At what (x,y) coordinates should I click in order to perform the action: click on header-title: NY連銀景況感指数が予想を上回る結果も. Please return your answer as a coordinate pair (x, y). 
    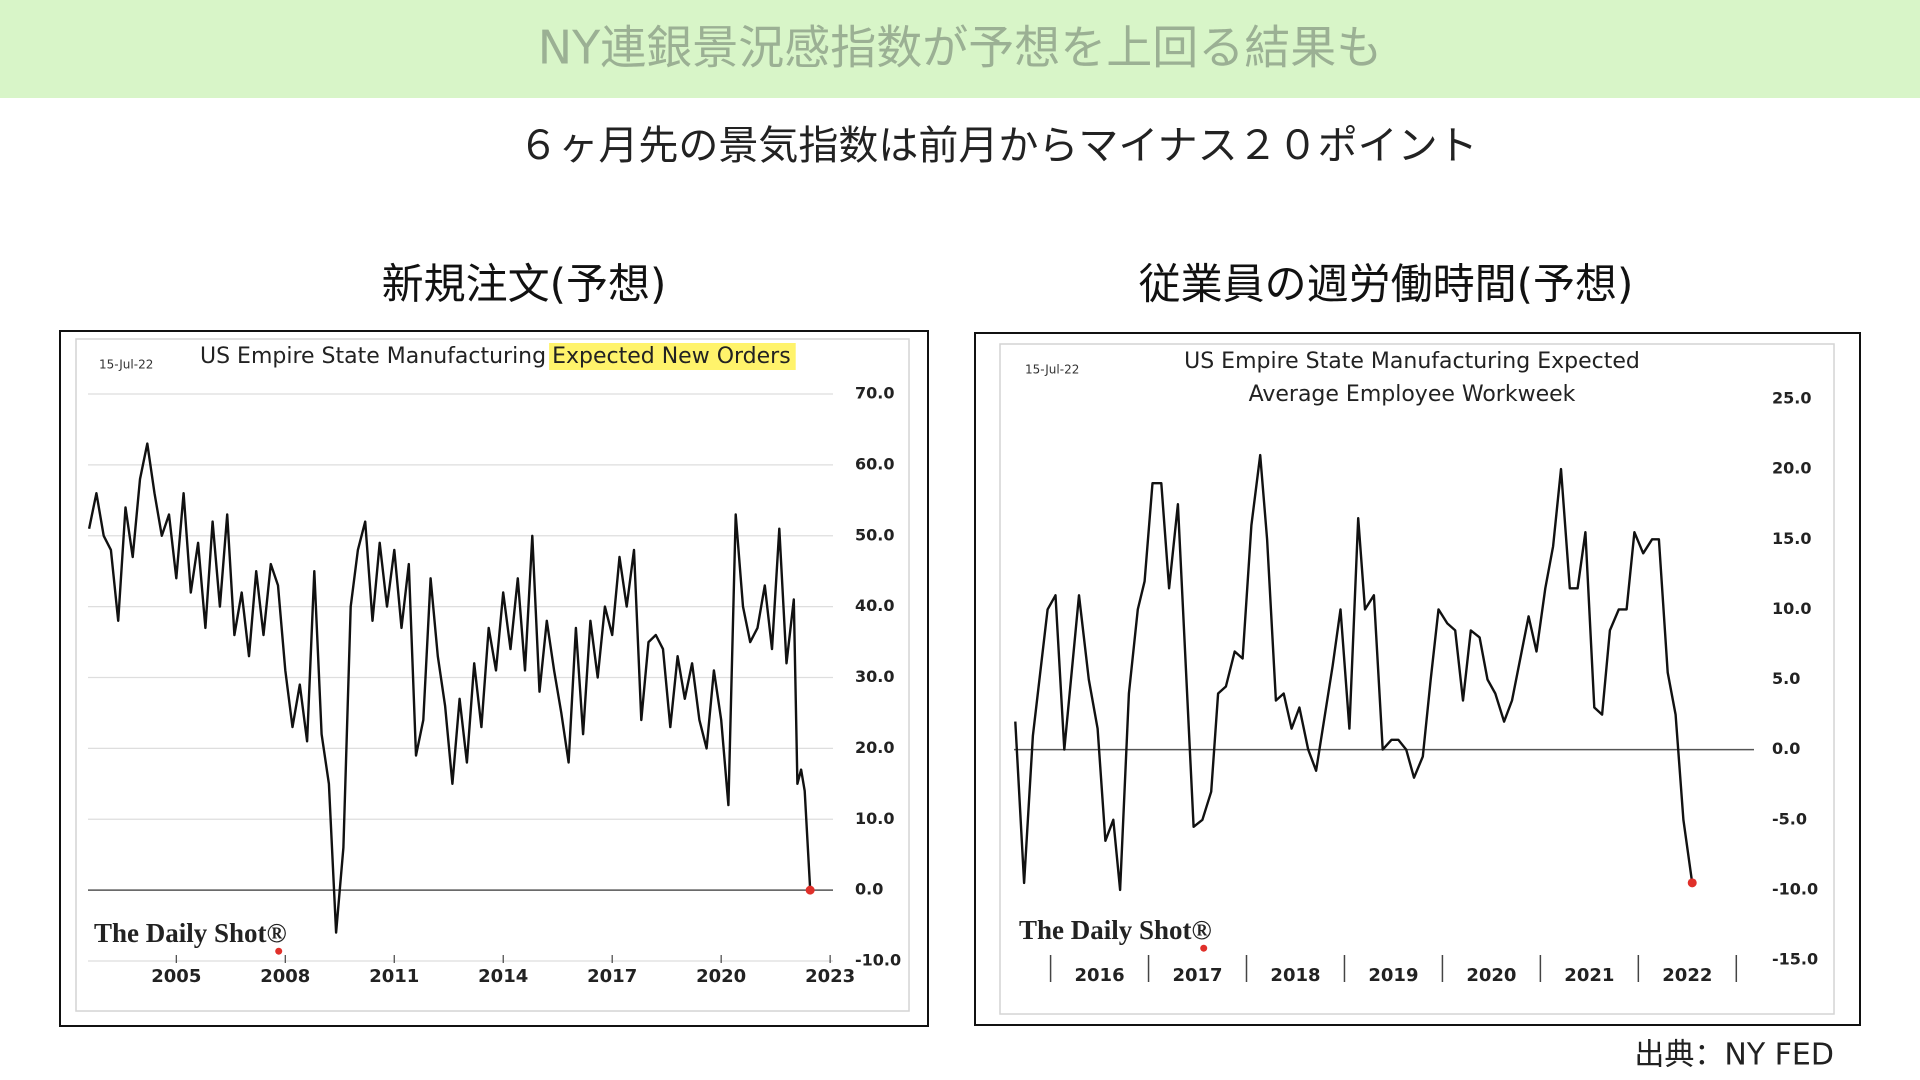
    Looking at the image, I should click on (960, 48).